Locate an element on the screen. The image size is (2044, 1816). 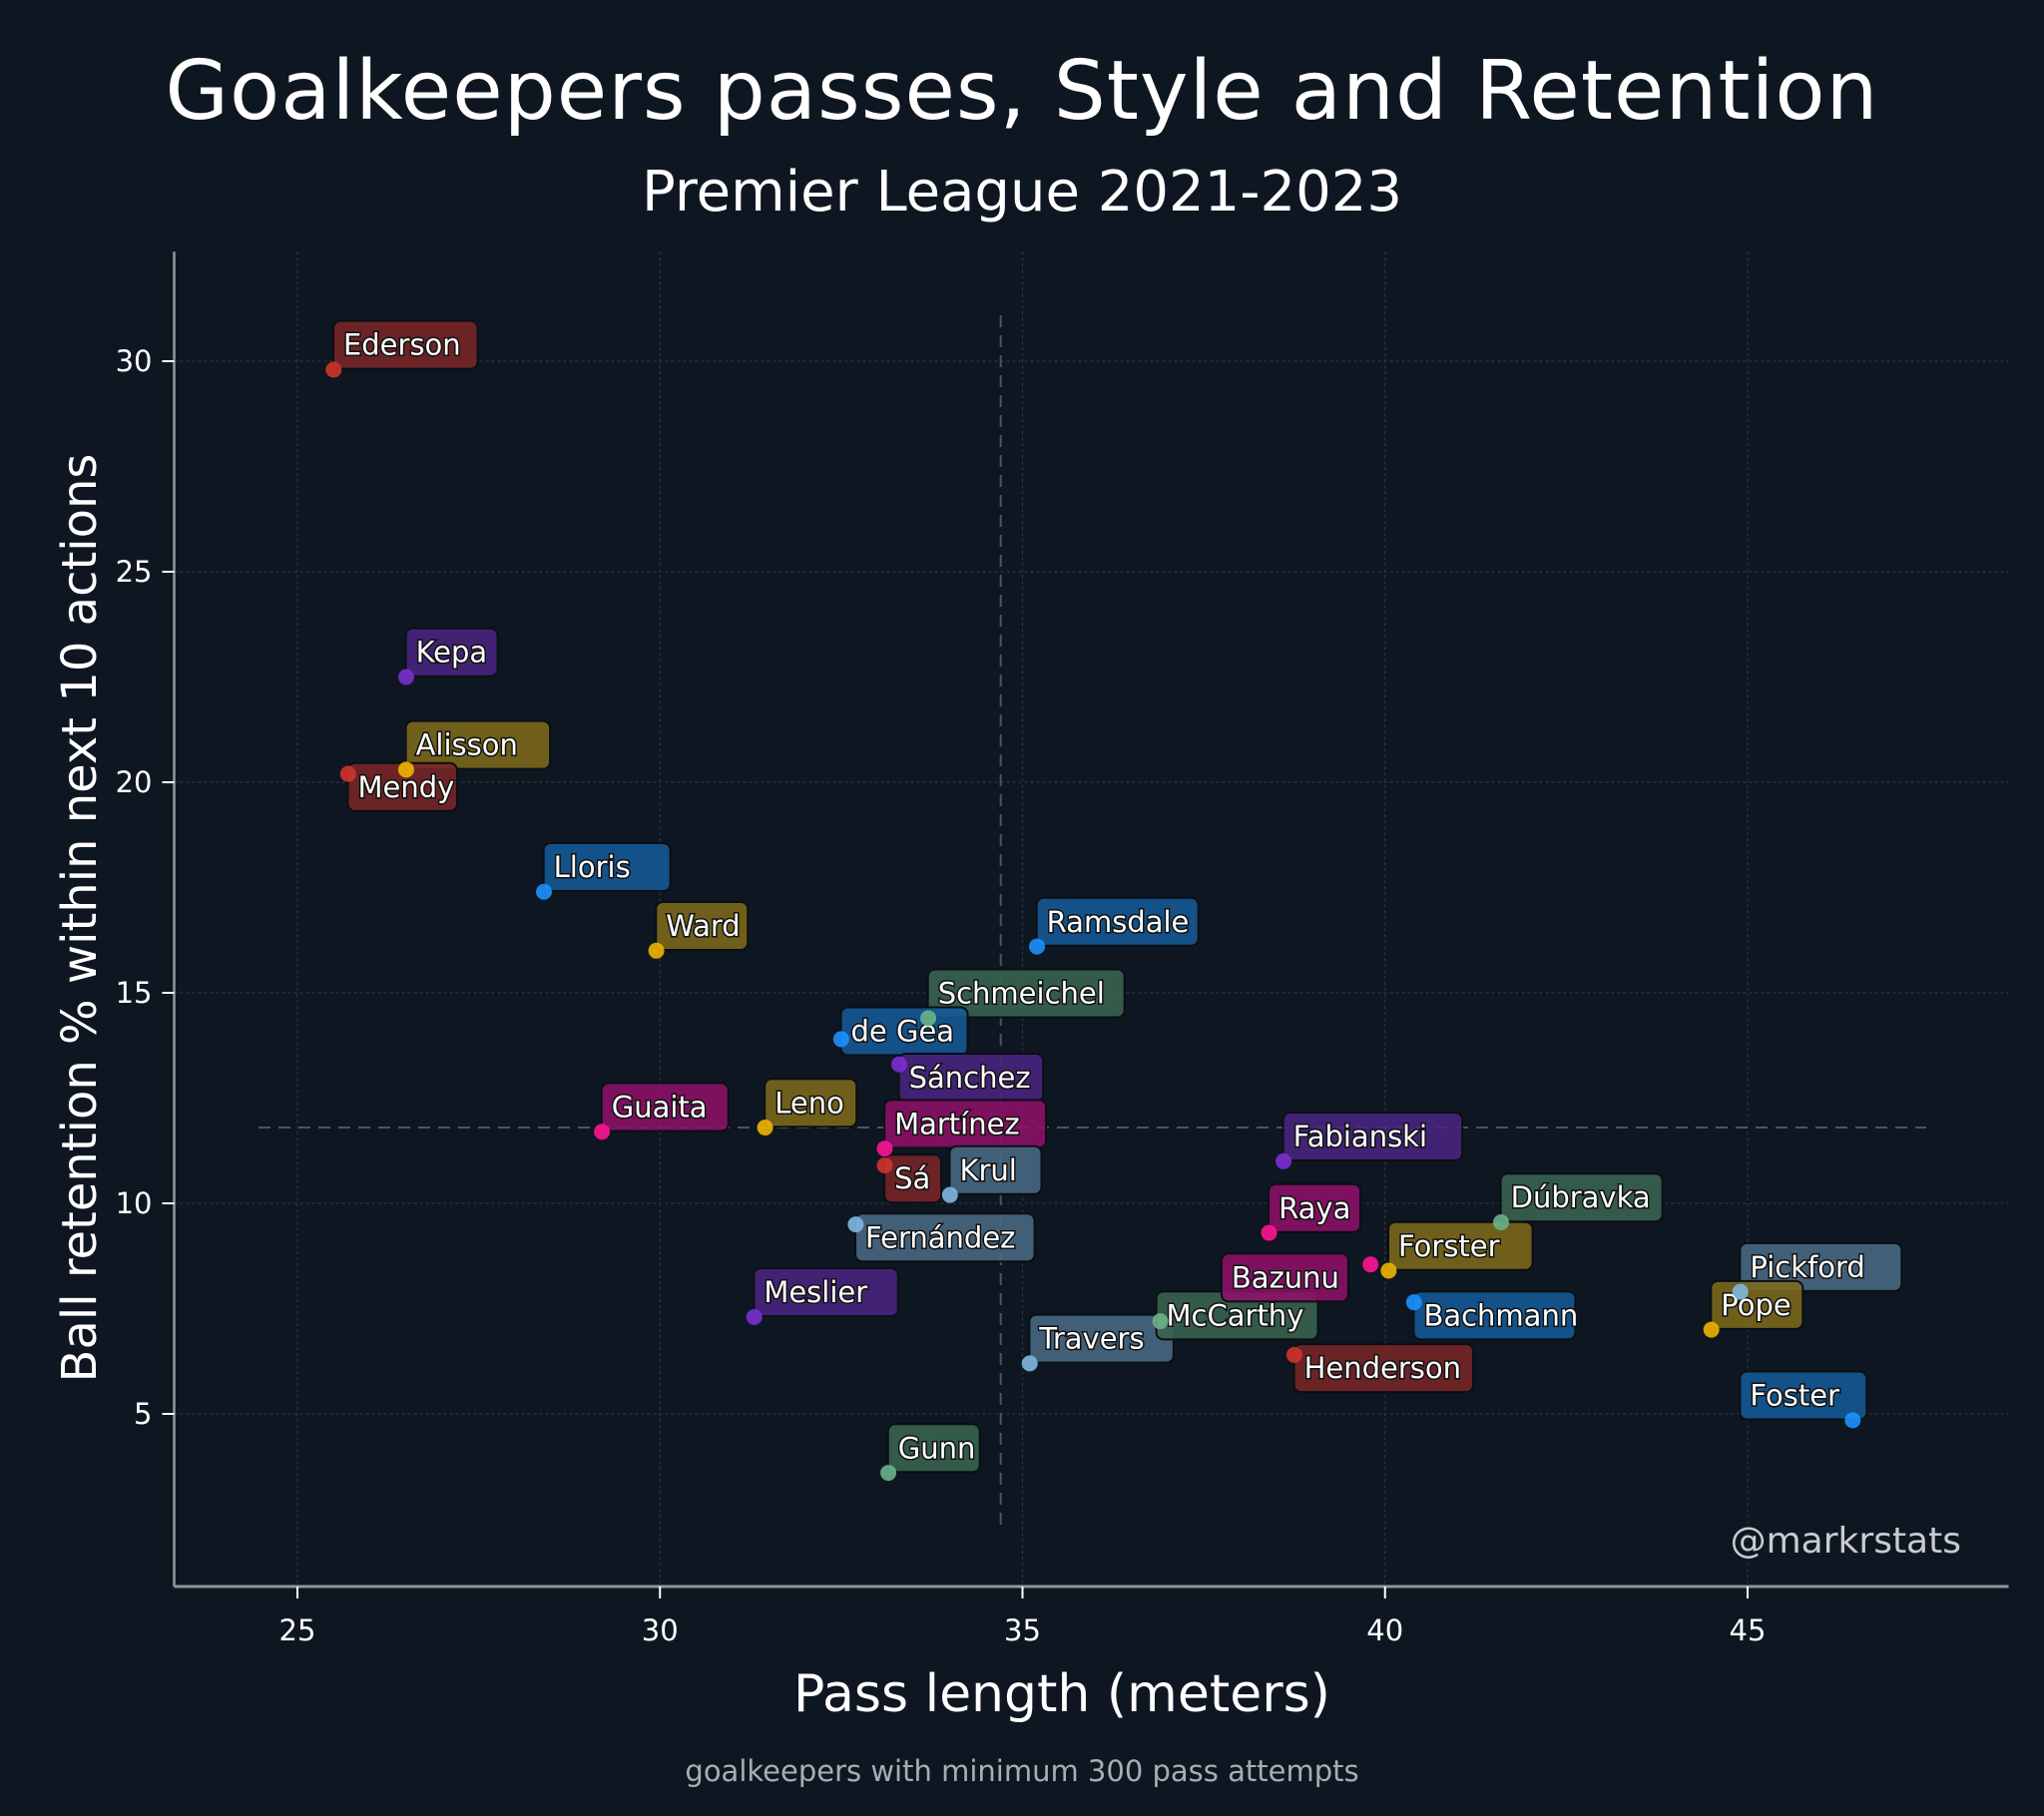
point-label: Bazunu is located at coordinates (1284, 1277).